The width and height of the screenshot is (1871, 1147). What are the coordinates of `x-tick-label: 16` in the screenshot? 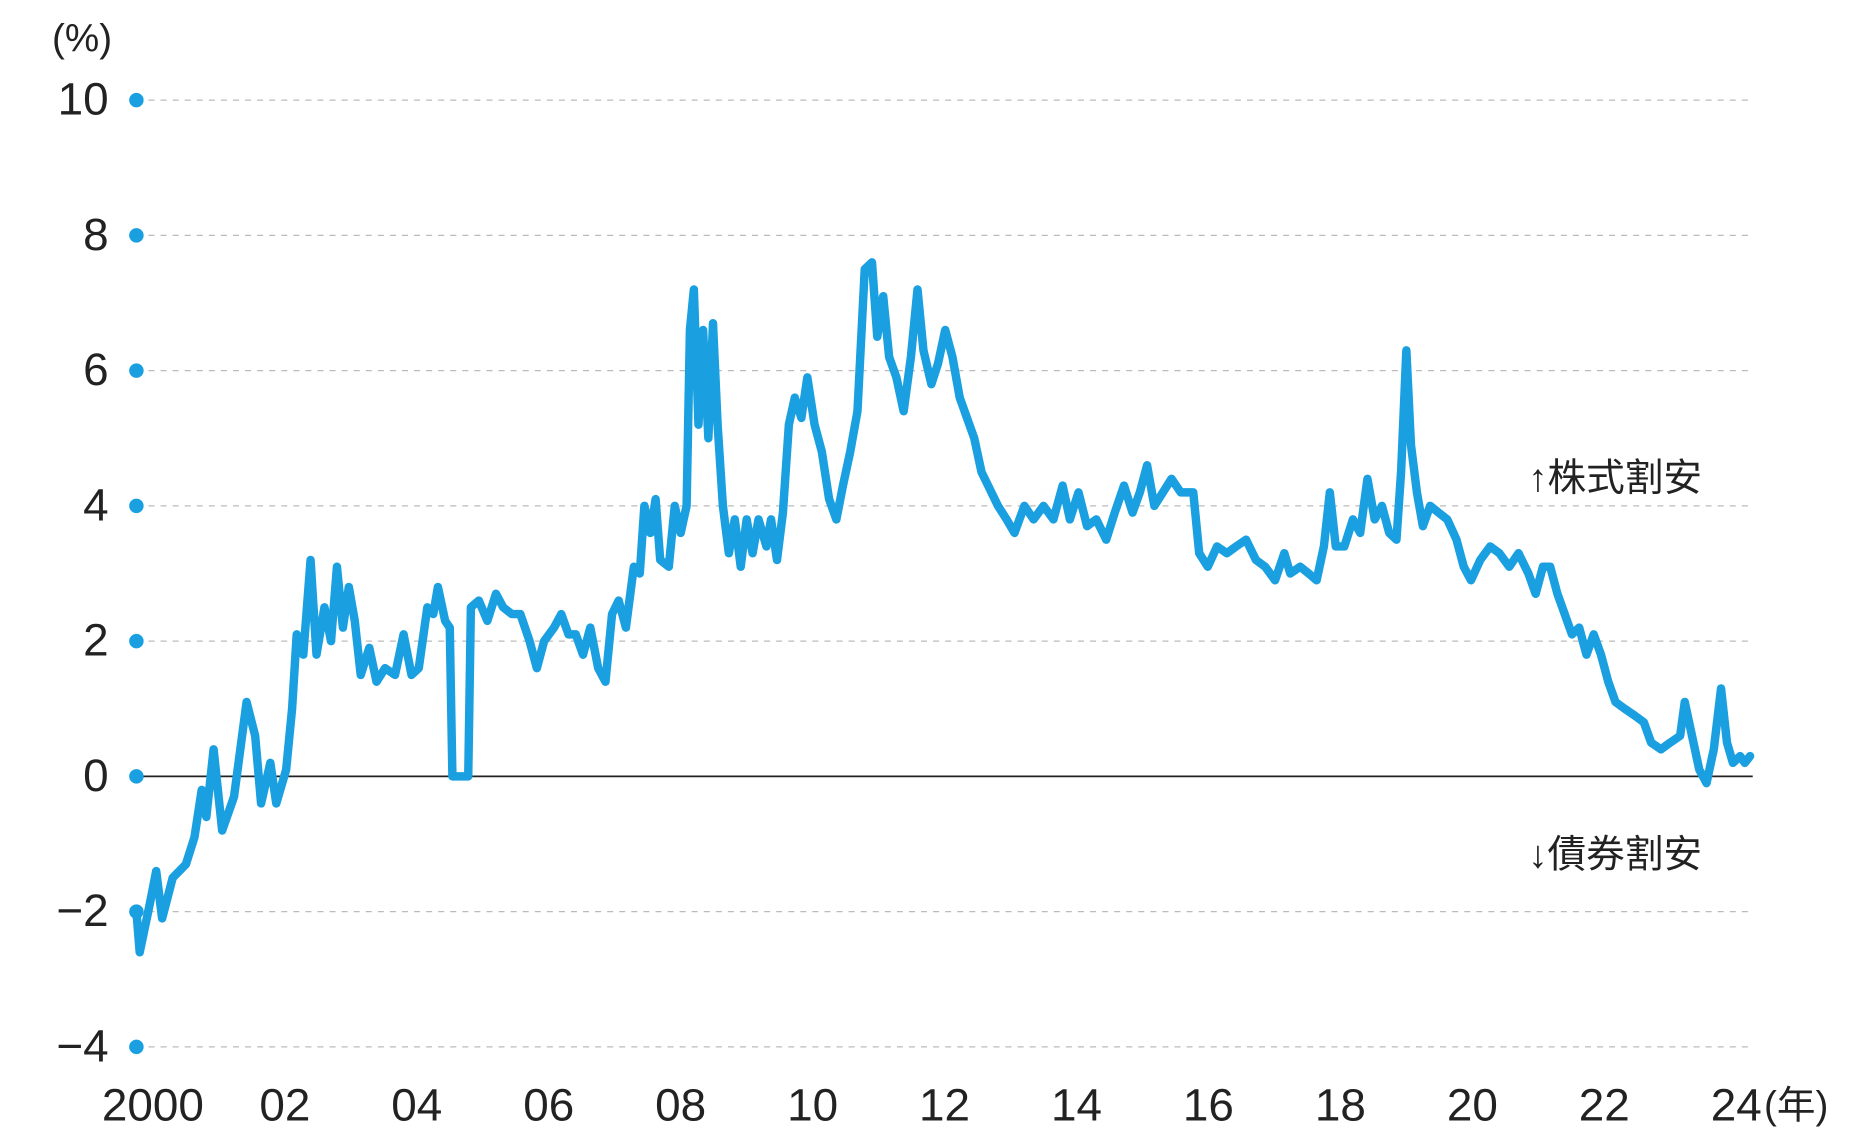 It's located at (1208, 1104).